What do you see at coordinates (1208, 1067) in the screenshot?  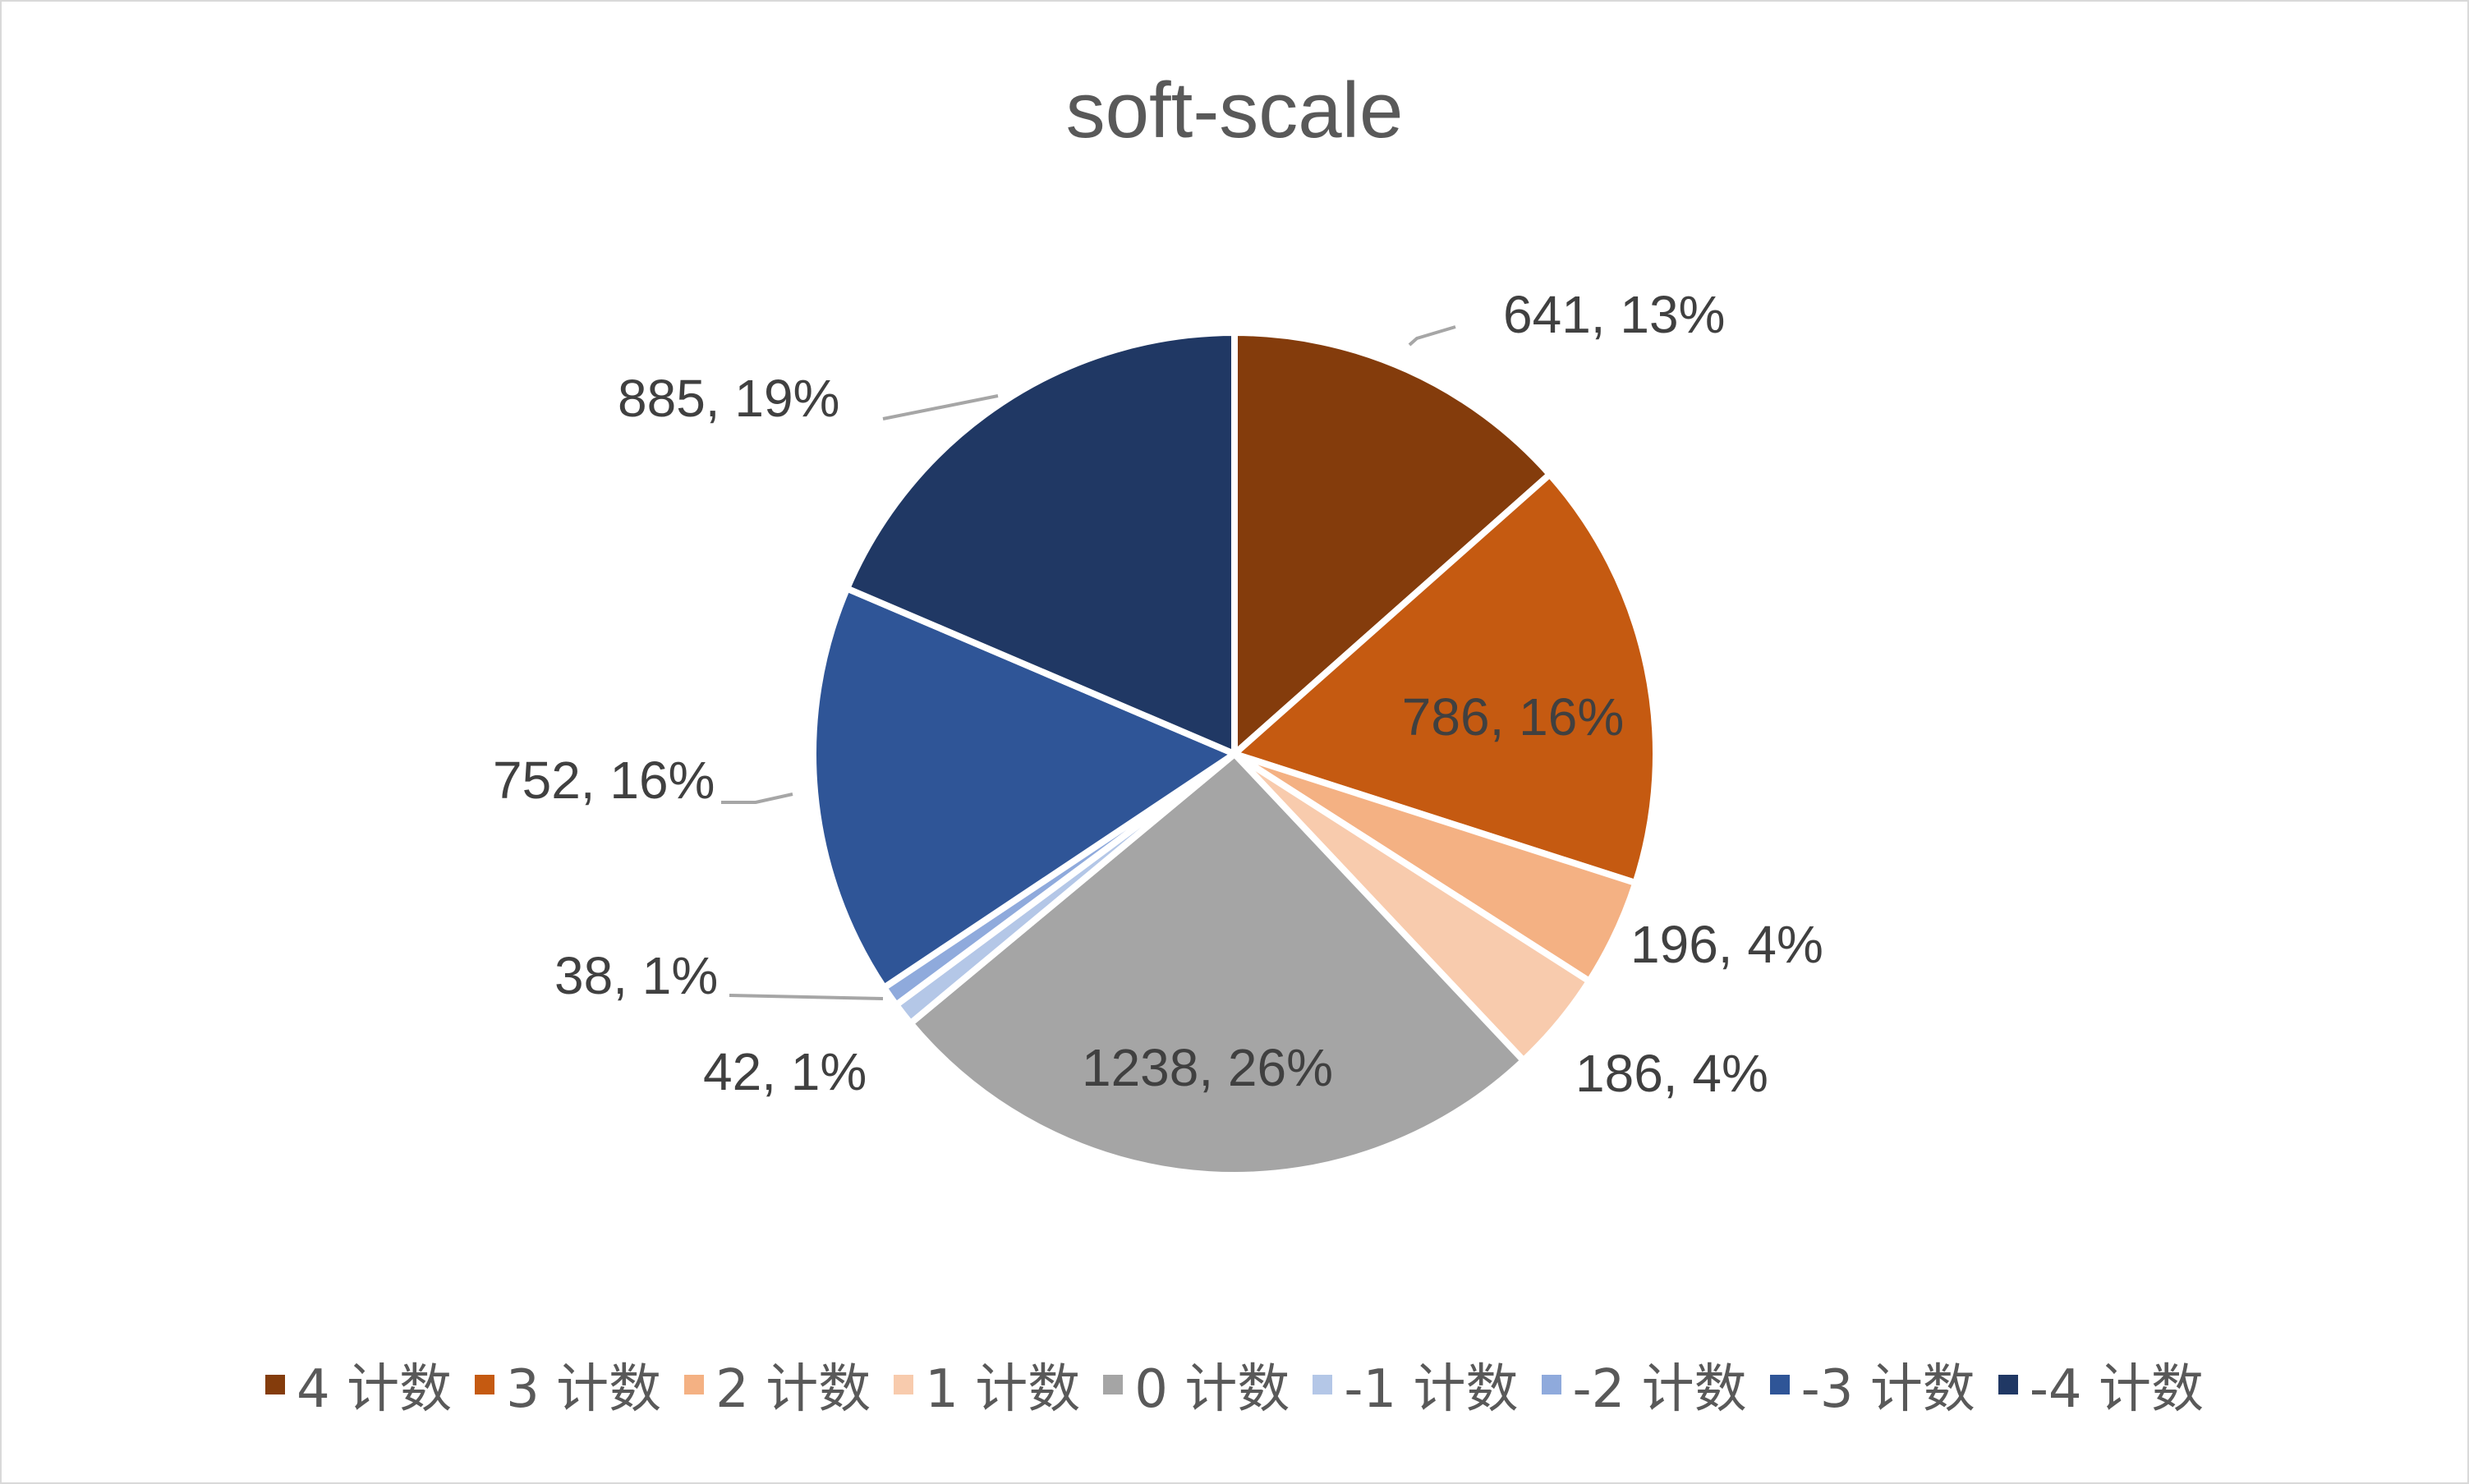 I see `data-label: 1238, 26%` at bounding box center [1208, 1067].